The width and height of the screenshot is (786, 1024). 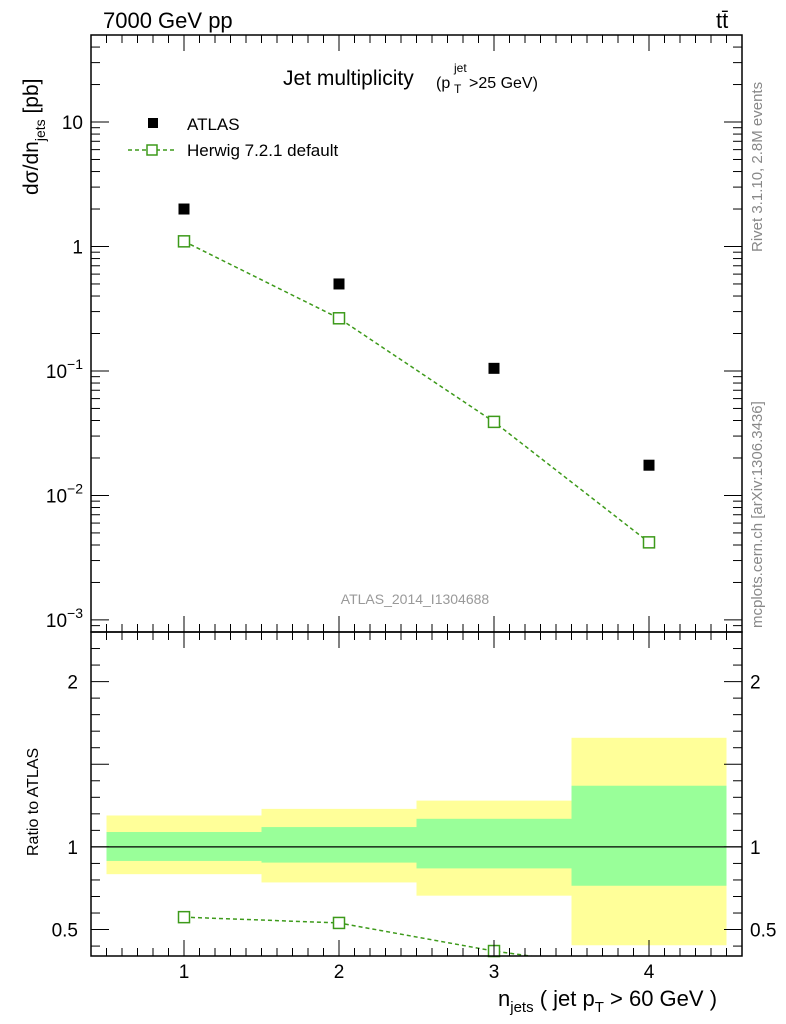 I want to click on legend-herwig-label: Herwig 7.2.1 default, so click(x=262, y=150).